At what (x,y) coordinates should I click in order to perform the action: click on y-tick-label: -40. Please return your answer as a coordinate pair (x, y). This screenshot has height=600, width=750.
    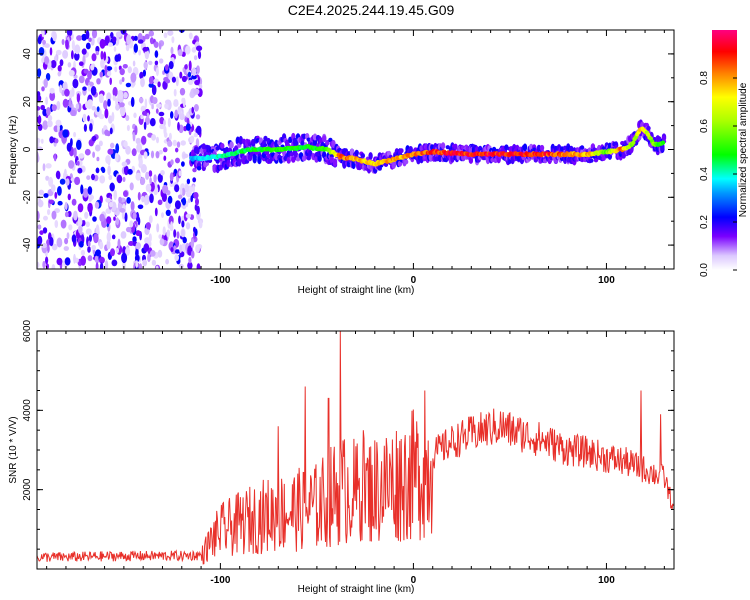
    Looking at the image, I should click on (27, 244).